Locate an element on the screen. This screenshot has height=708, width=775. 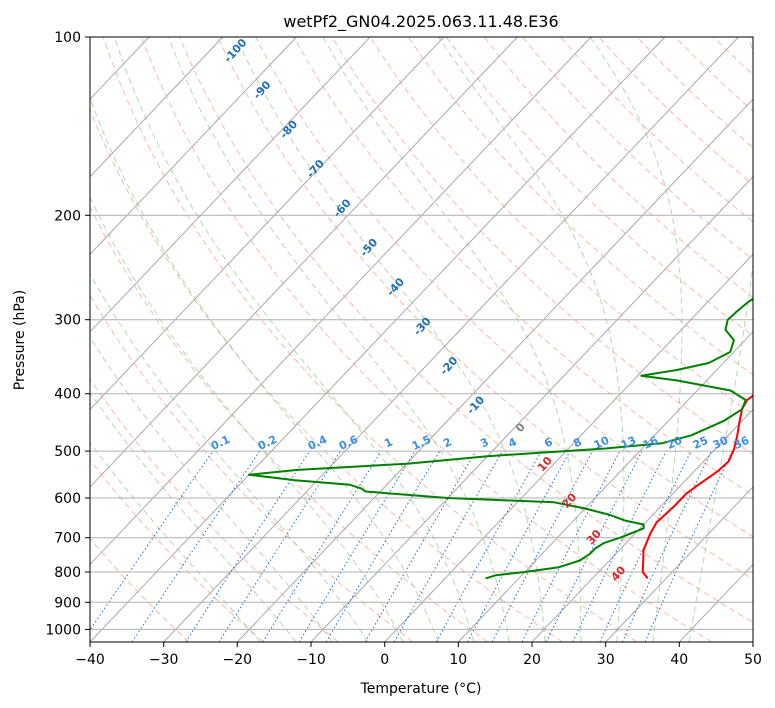
y-tick-label: 1000 is located at coordinates (63, 630).